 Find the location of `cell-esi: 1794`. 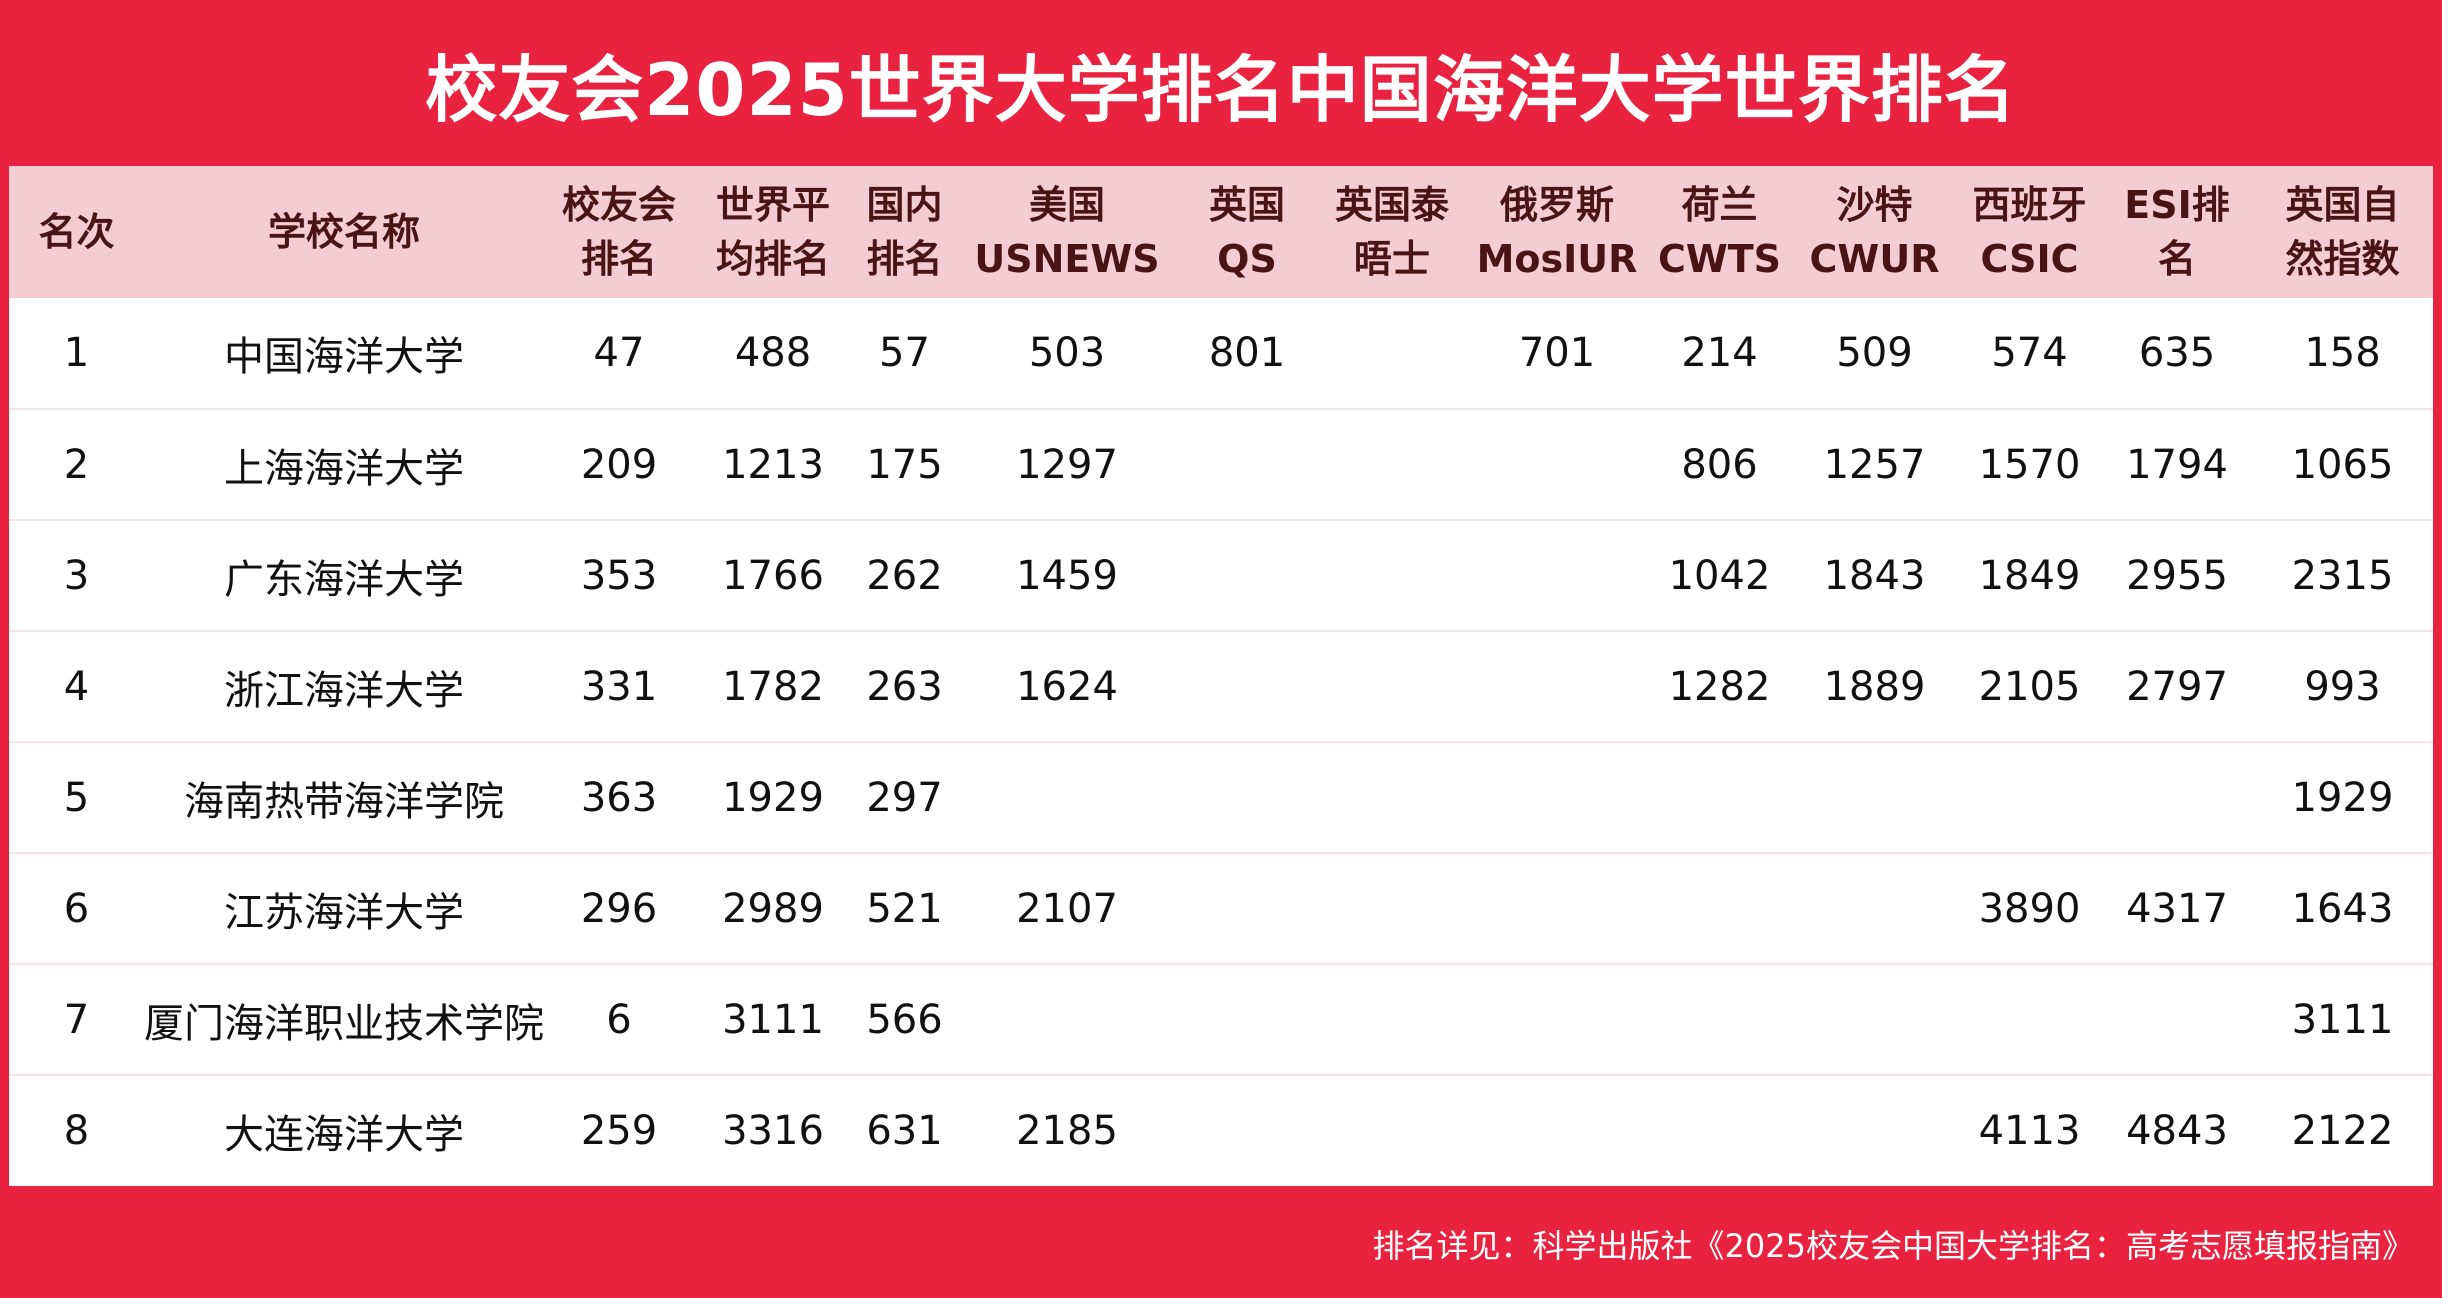

cell-esi: 1794 is located at coordinates (2177, 465).